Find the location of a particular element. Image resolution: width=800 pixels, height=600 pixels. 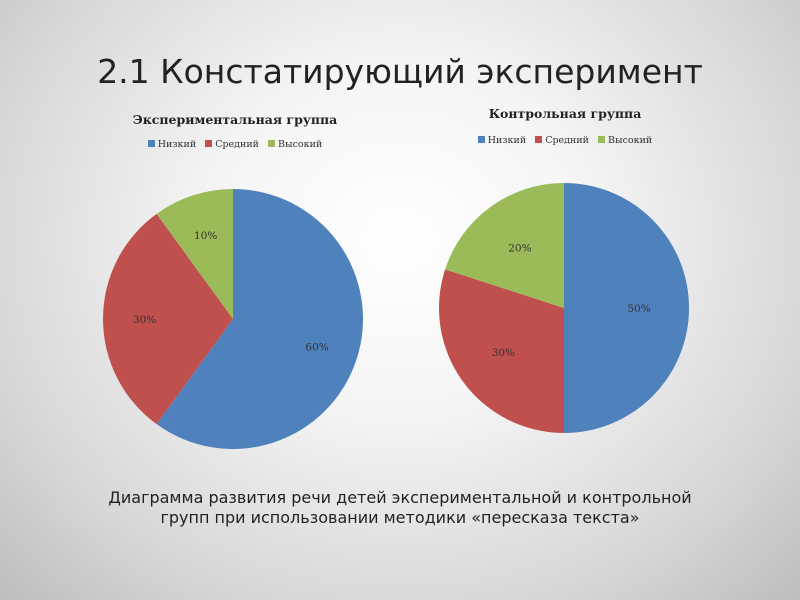

pie-data-label-high: 10% is located at coordinates (205, 236).